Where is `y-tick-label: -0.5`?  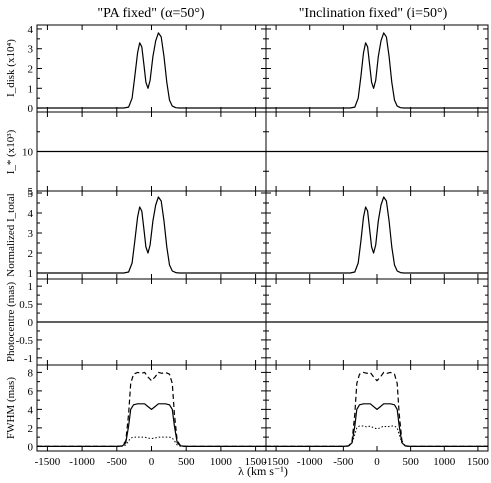
y-tick-label: -0.5 is located at coordinates (25, 341).